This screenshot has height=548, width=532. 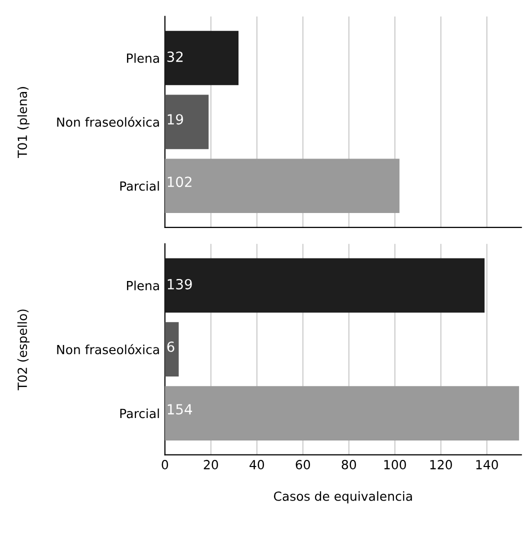 What do you see at coordinates (180, 284) in the screenshot?
I see `data-label: 139` at bounding box center [180, 284].